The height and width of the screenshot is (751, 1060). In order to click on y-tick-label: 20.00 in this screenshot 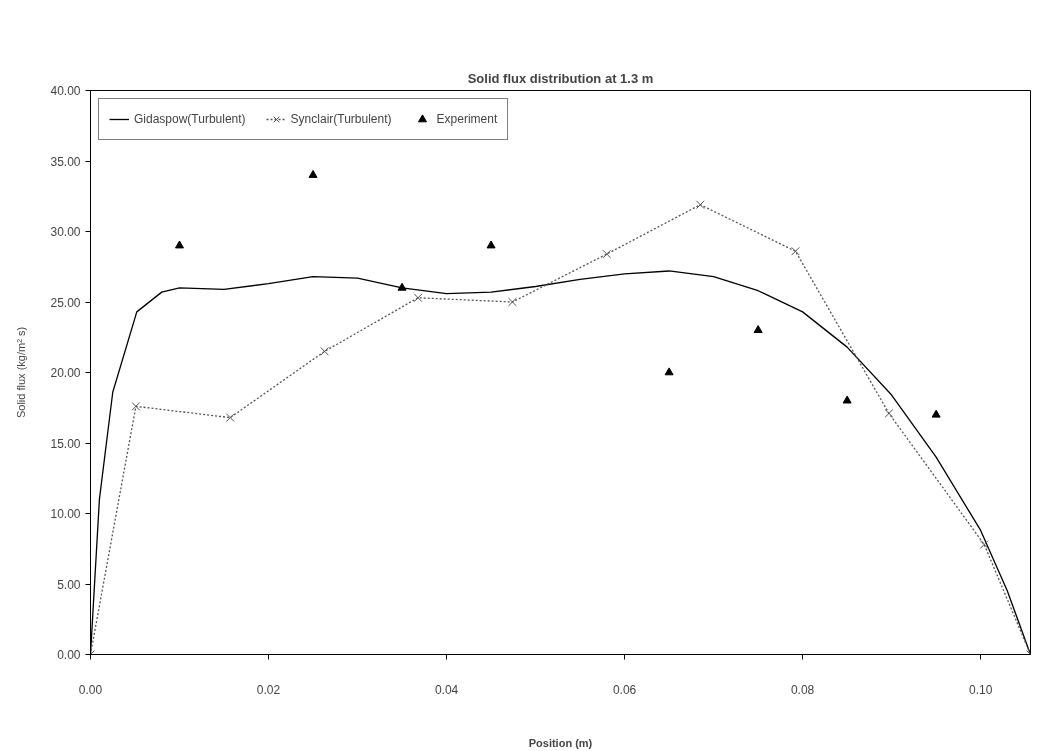, I will do `click(65, 373)`.